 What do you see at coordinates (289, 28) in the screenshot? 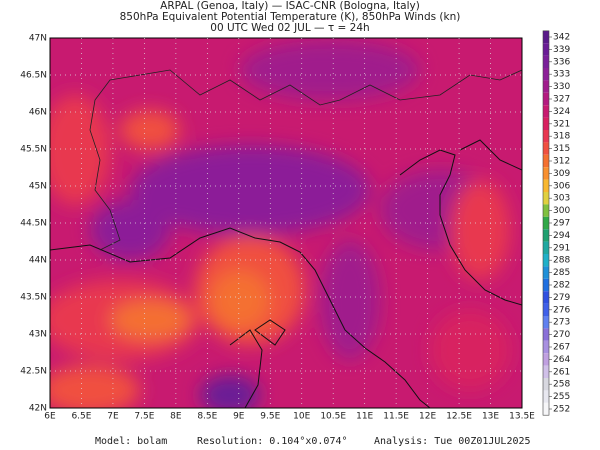
I see `title-line: 00 UTC Wed 02 JUL — τ = 24h` at bounding box center [289, 28].